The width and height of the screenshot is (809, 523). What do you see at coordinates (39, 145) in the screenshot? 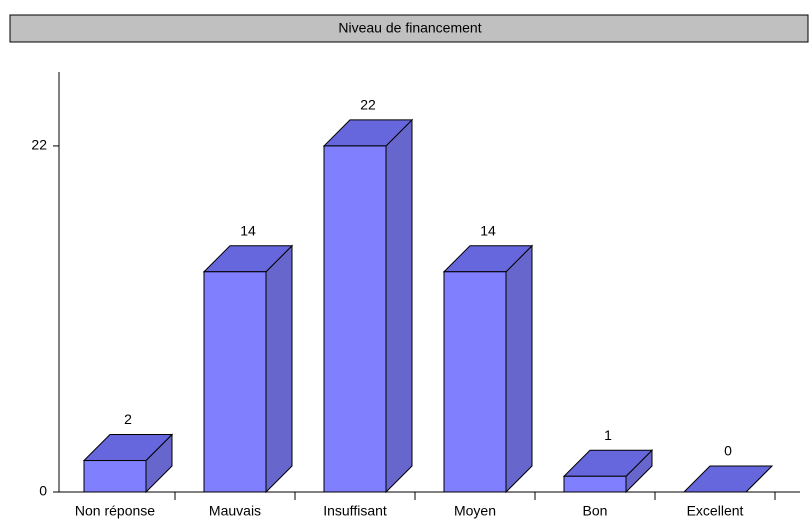
I see `y-tick-label: 22` at bounding box center [39, 145].